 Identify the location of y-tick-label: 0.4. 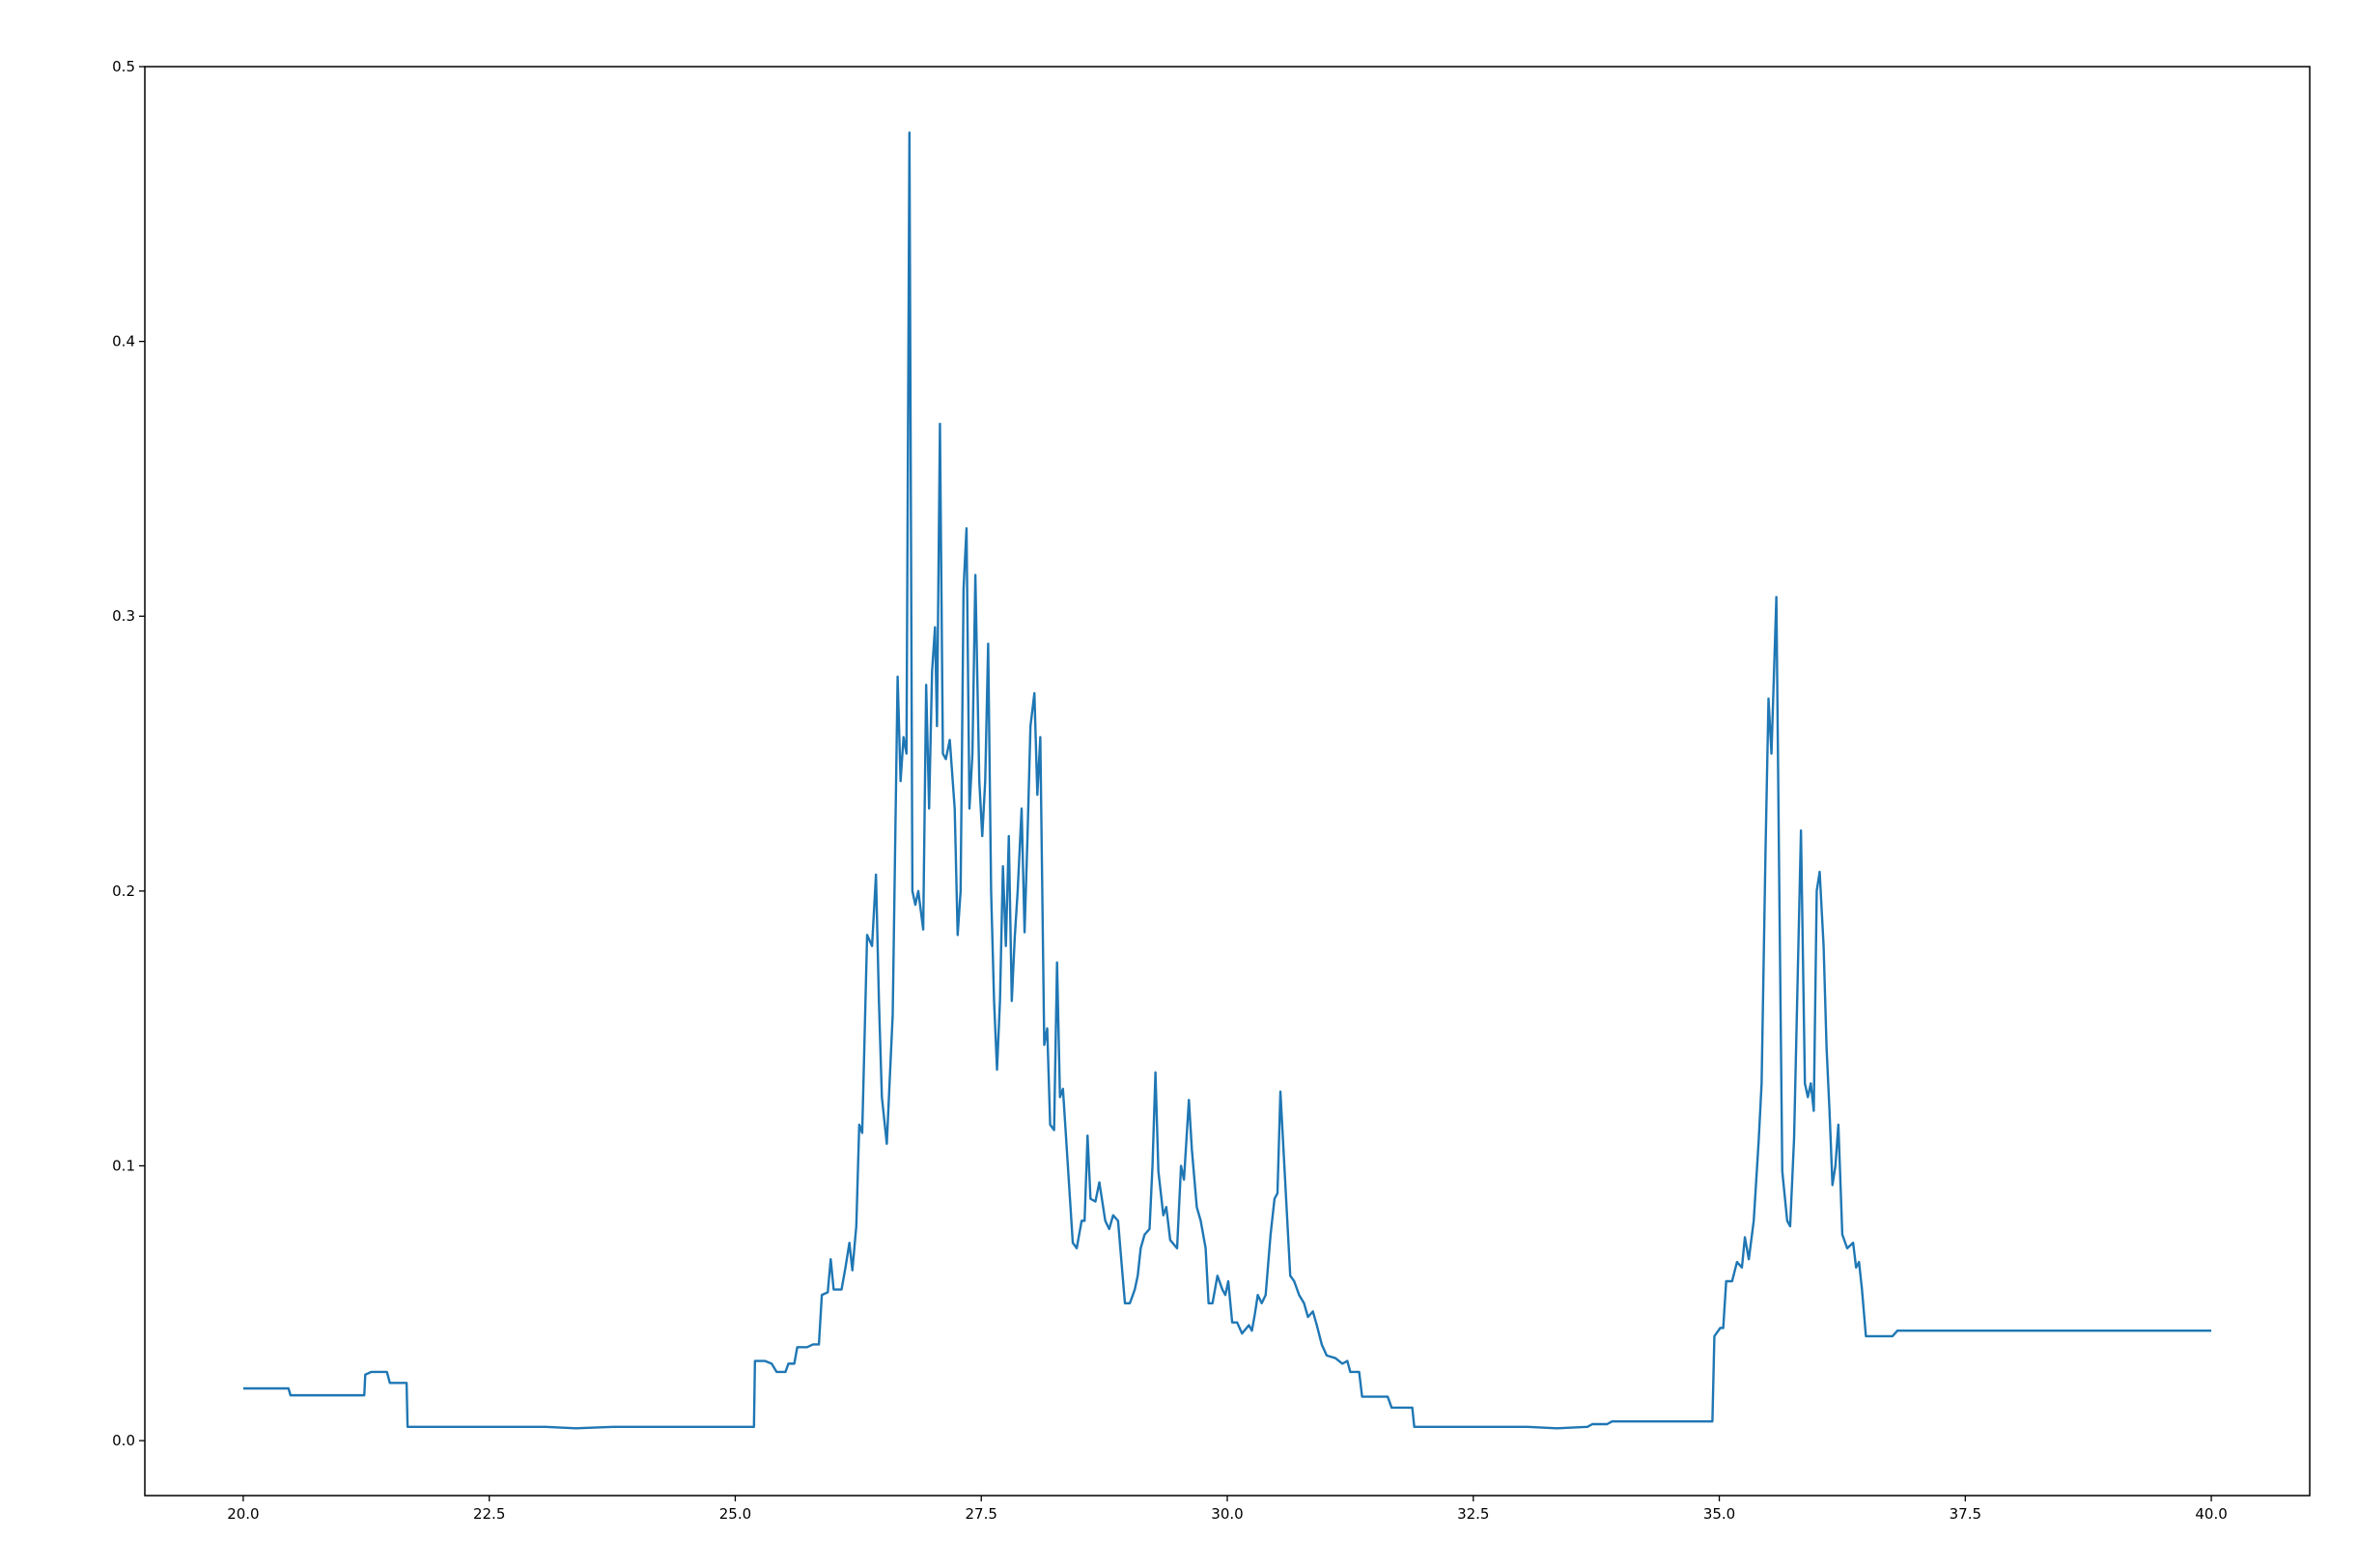
(123, 342).